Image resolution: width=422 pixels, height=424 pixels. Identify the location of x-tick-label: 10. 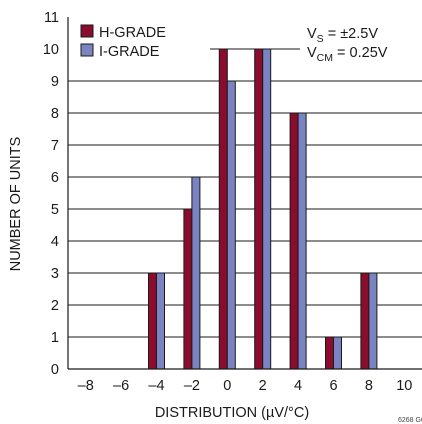
(404, 386).